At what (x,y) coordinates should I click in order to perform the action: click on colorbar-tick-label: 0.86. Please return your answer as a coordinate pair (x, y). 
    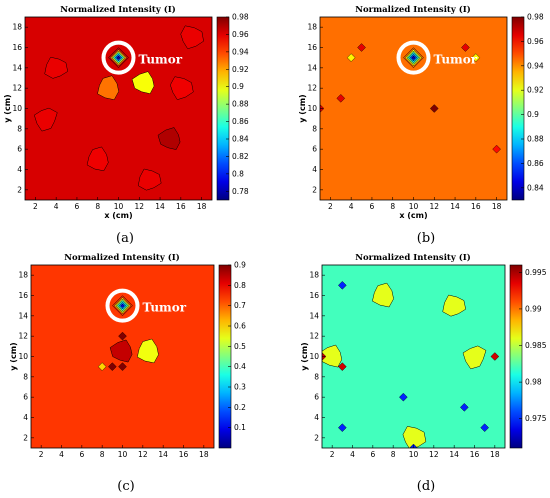
    Looking at the image, I should click on (240, 121).